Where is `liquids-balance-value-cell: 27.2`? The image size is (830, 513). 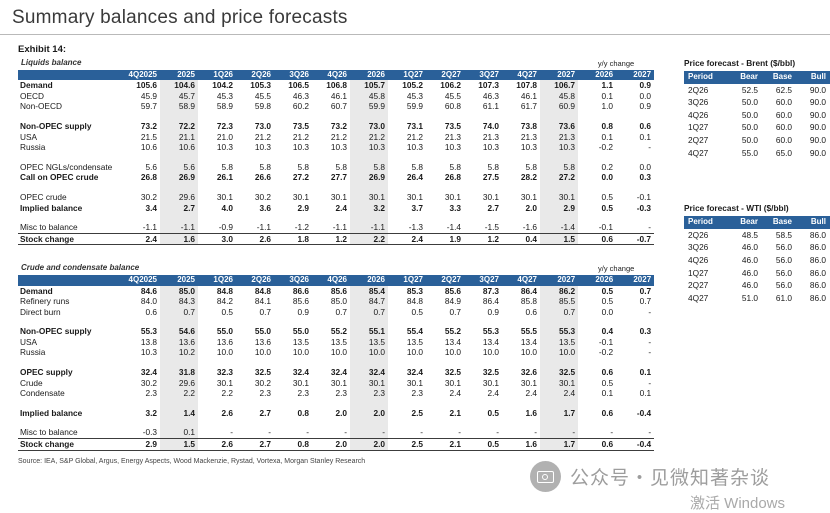
liquids-balance-value-cell: 27.2 is located at coordinates (559, 177).